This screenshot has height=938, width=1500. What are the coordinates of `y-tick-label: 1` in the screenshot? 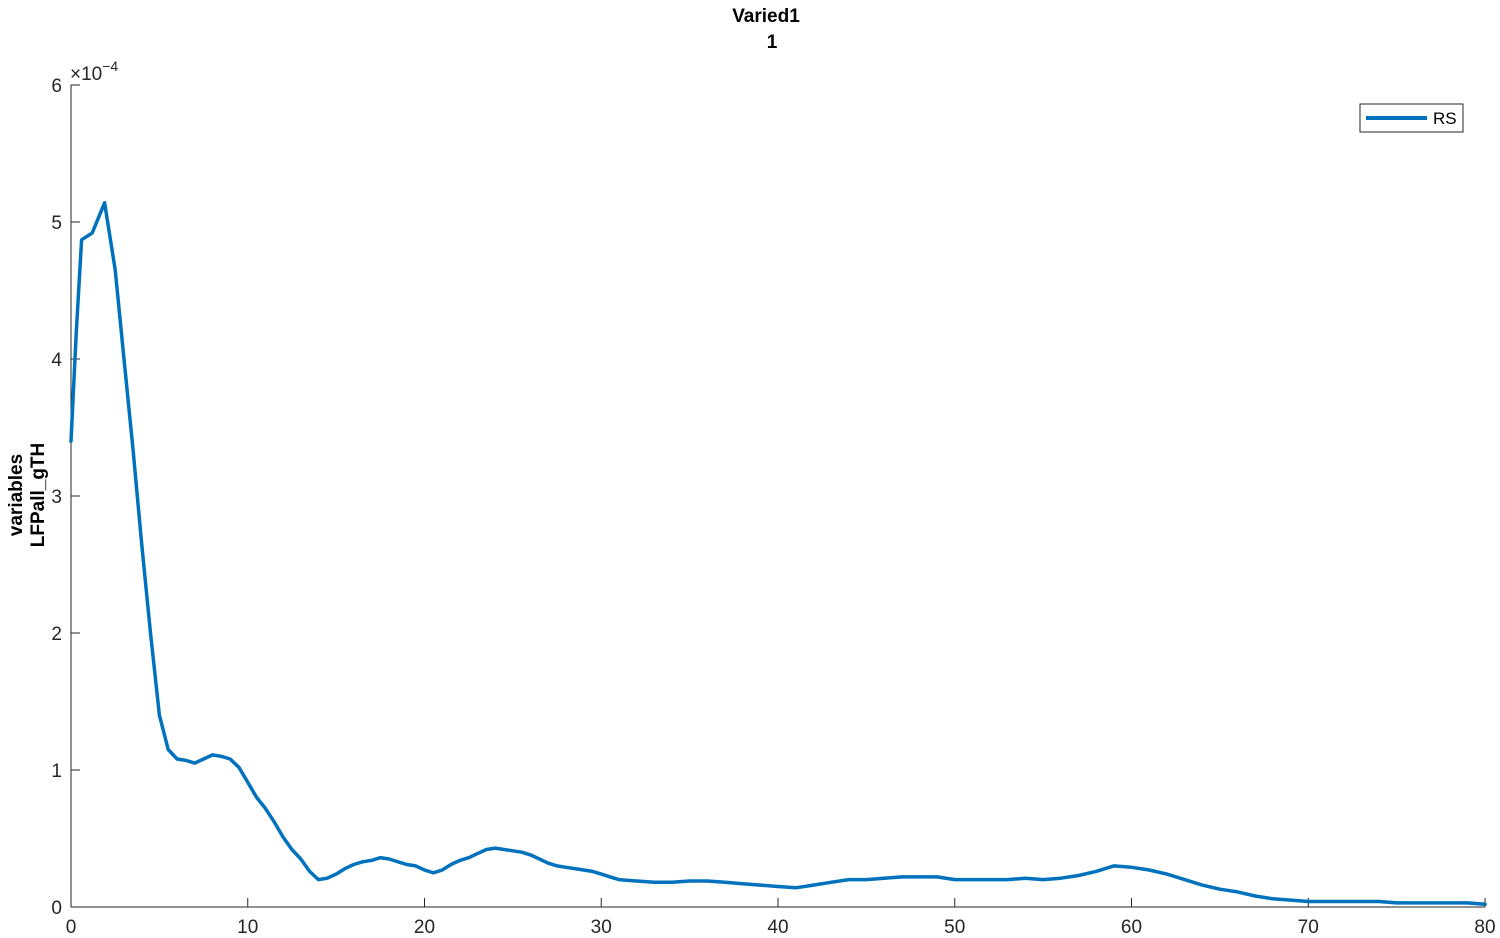 It's located at (56, 771).